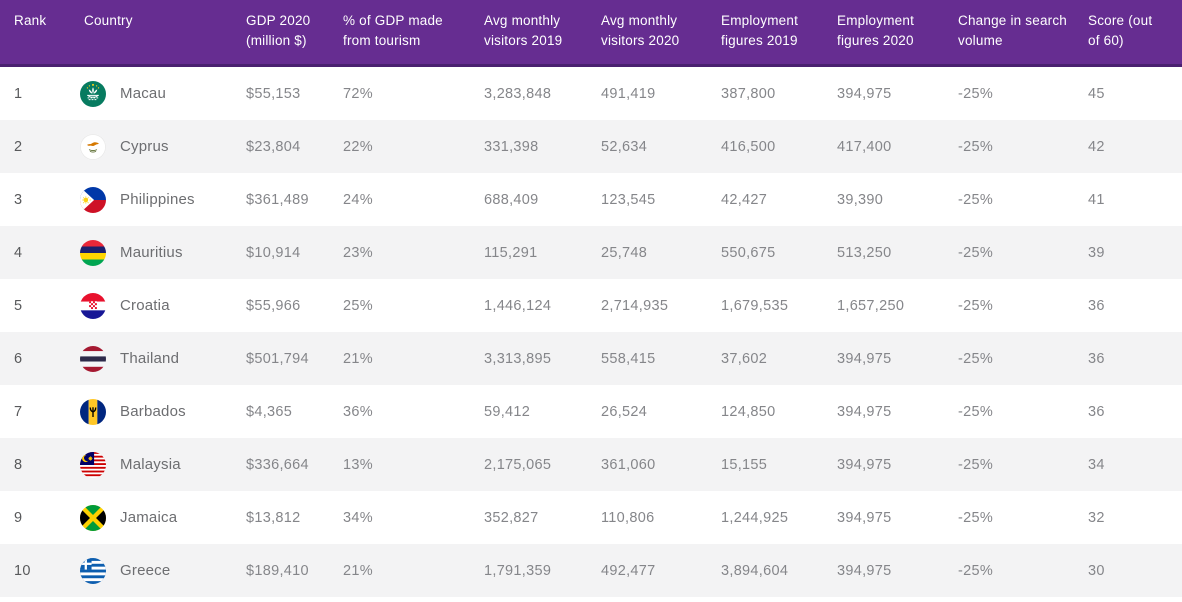 The height and width of the screenshot is (602, 1182). I want to click on visitors-2019-cell: 1,791,359, so click(518, 570).